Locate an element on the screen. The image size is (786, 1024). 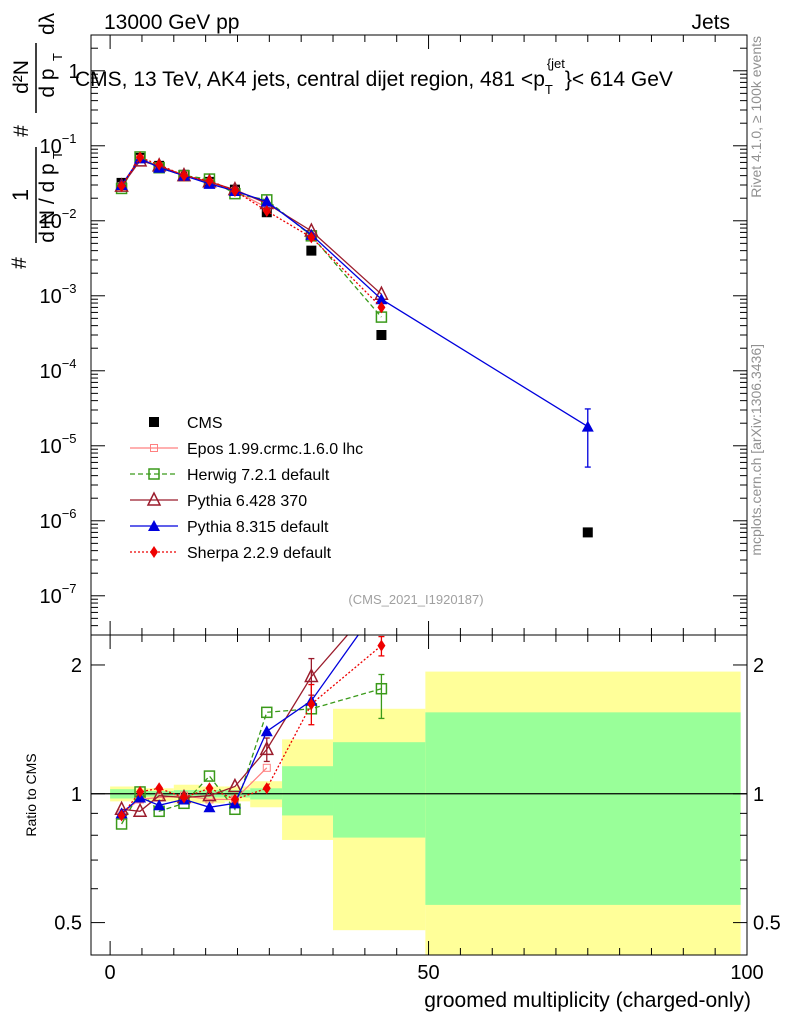
y-tick-exponent: −2 is located at coordinates (69, 213).